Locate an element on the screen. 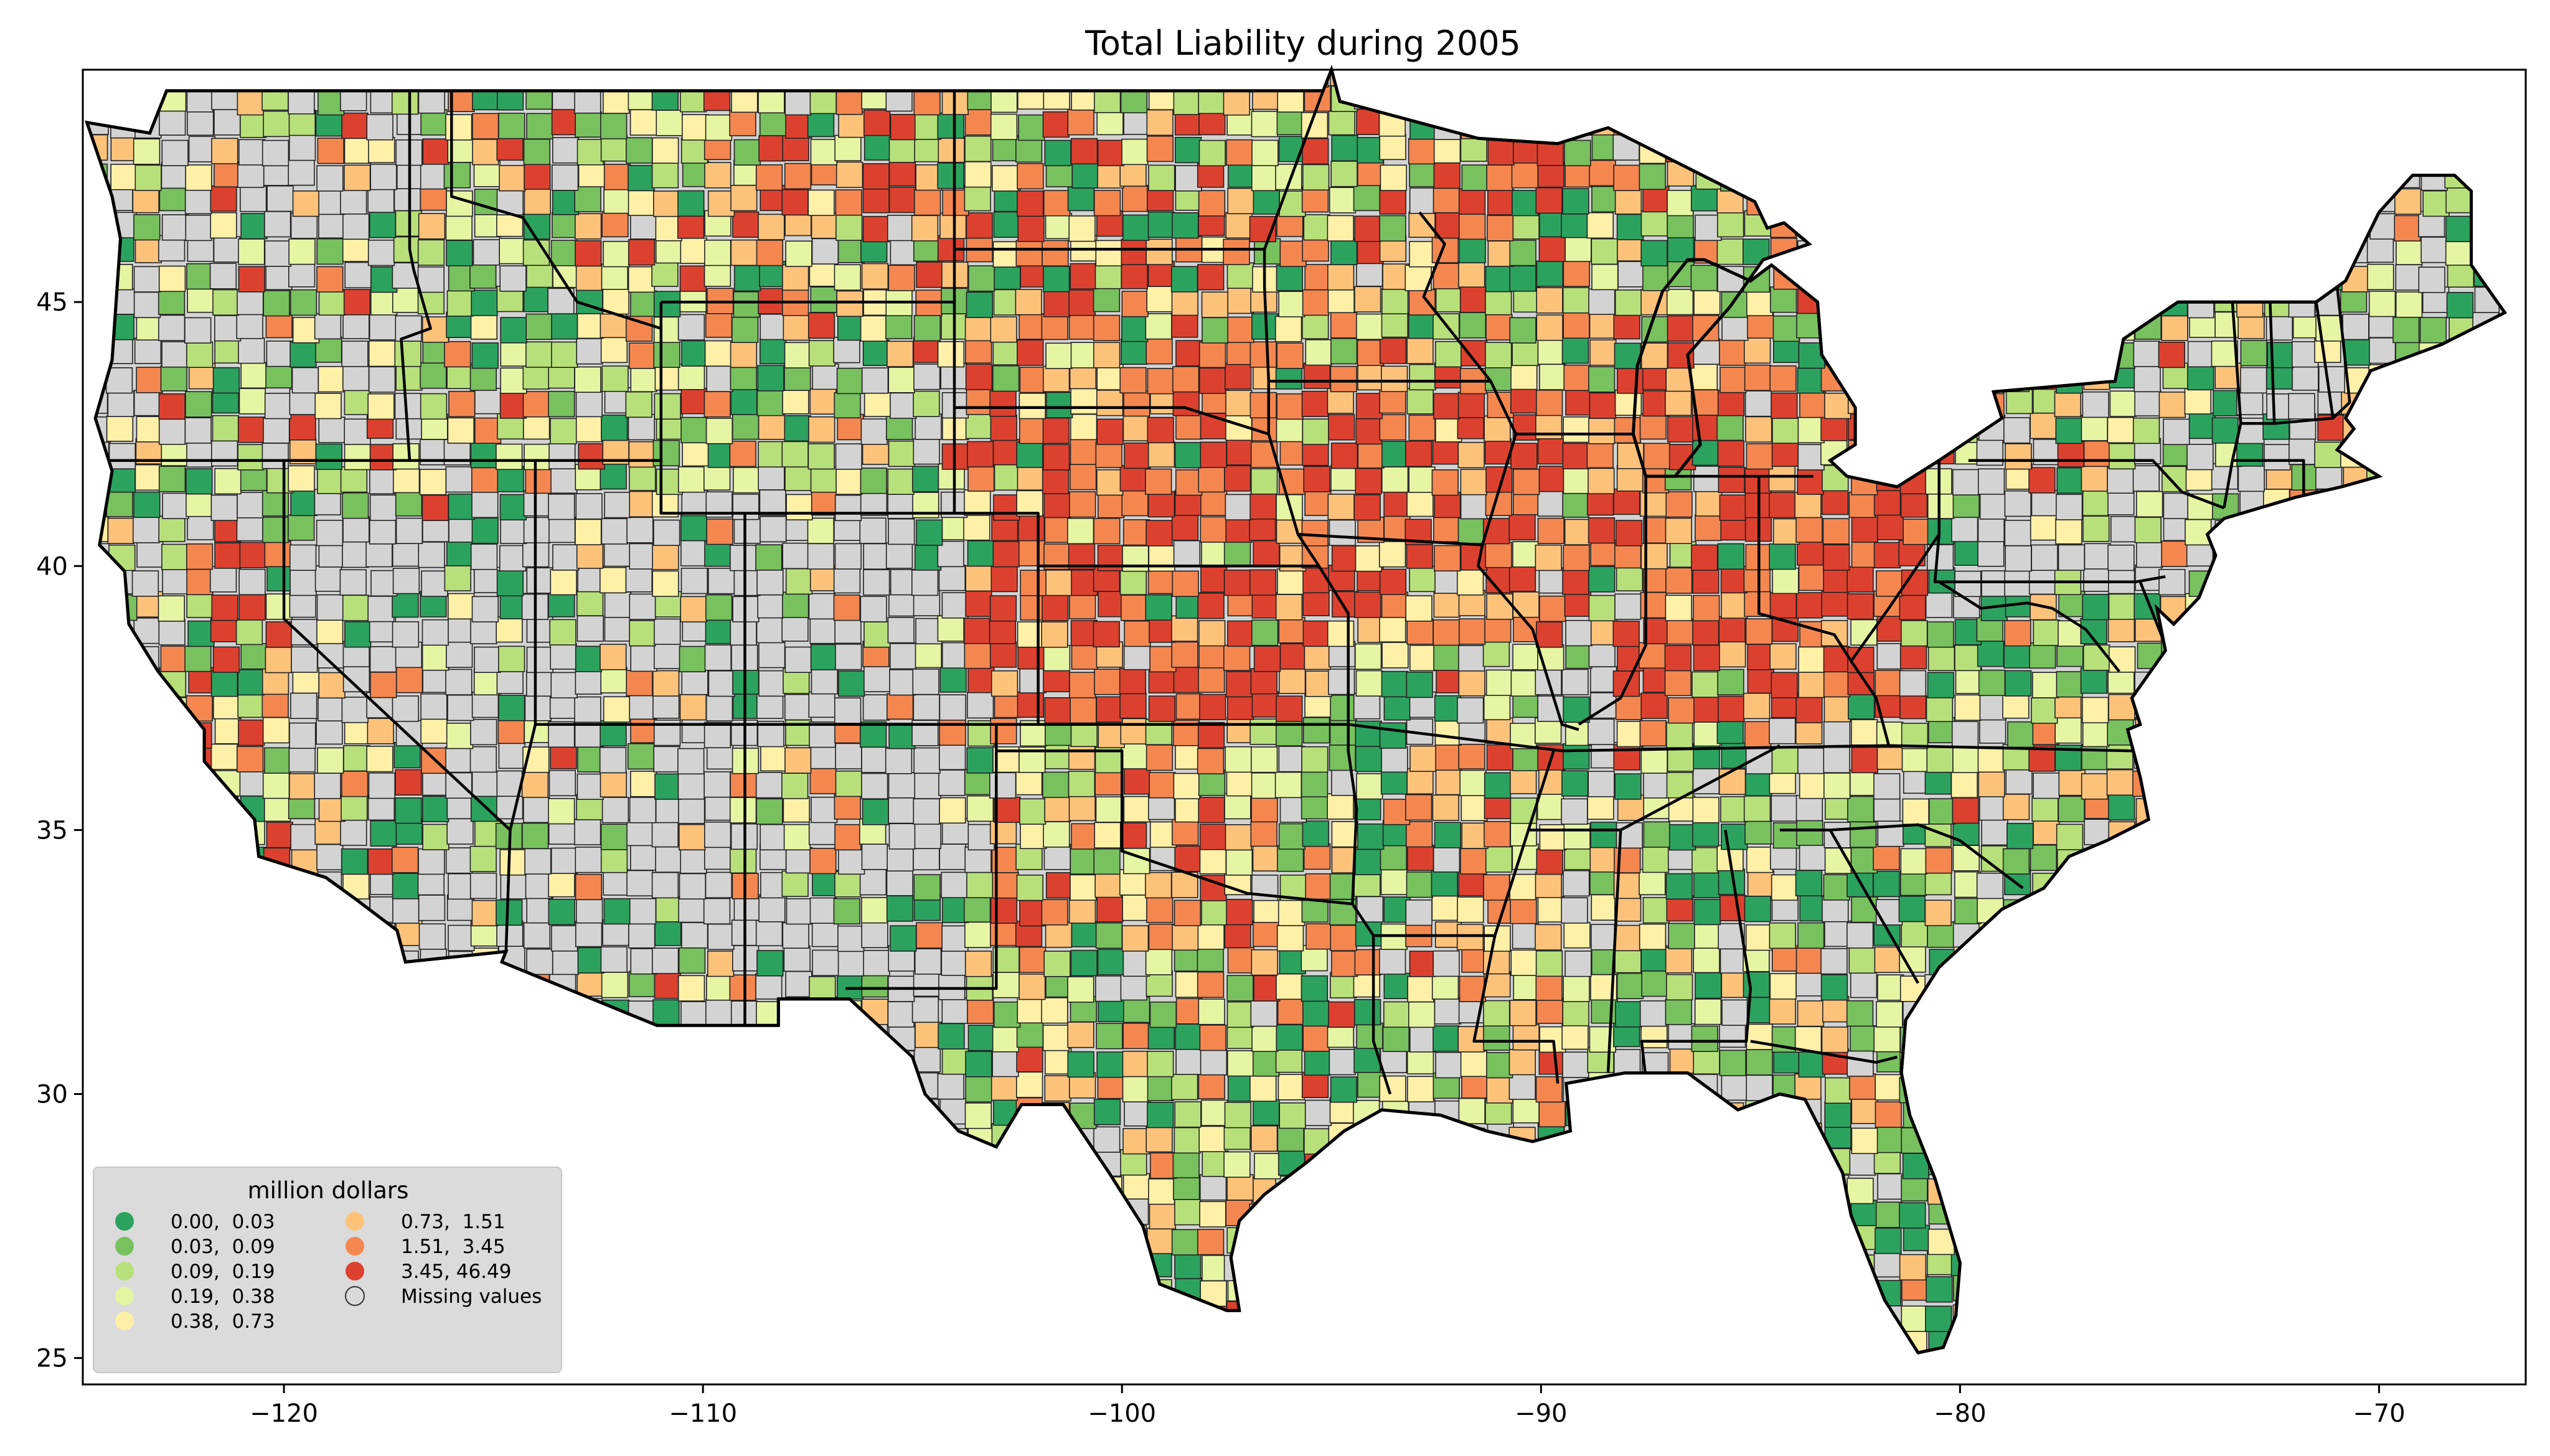 The image size is (2550, 1456). state-border-line is located at coordinates (416, 275).